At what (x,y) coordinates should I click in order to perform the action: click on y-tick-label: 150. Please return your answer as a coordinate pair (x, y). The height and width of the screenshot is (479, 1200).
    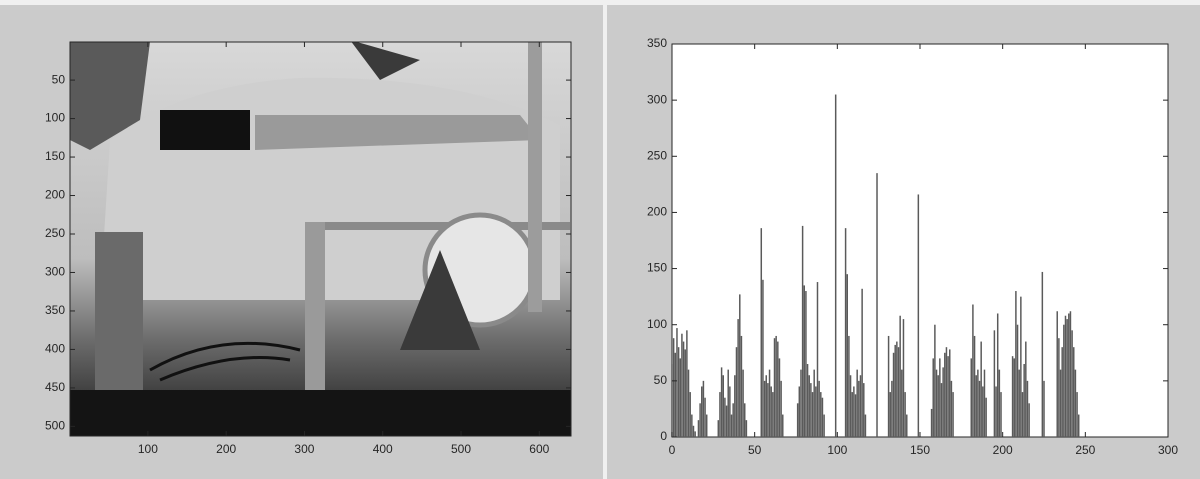
    Looking at the image, I should click on (55, 156).